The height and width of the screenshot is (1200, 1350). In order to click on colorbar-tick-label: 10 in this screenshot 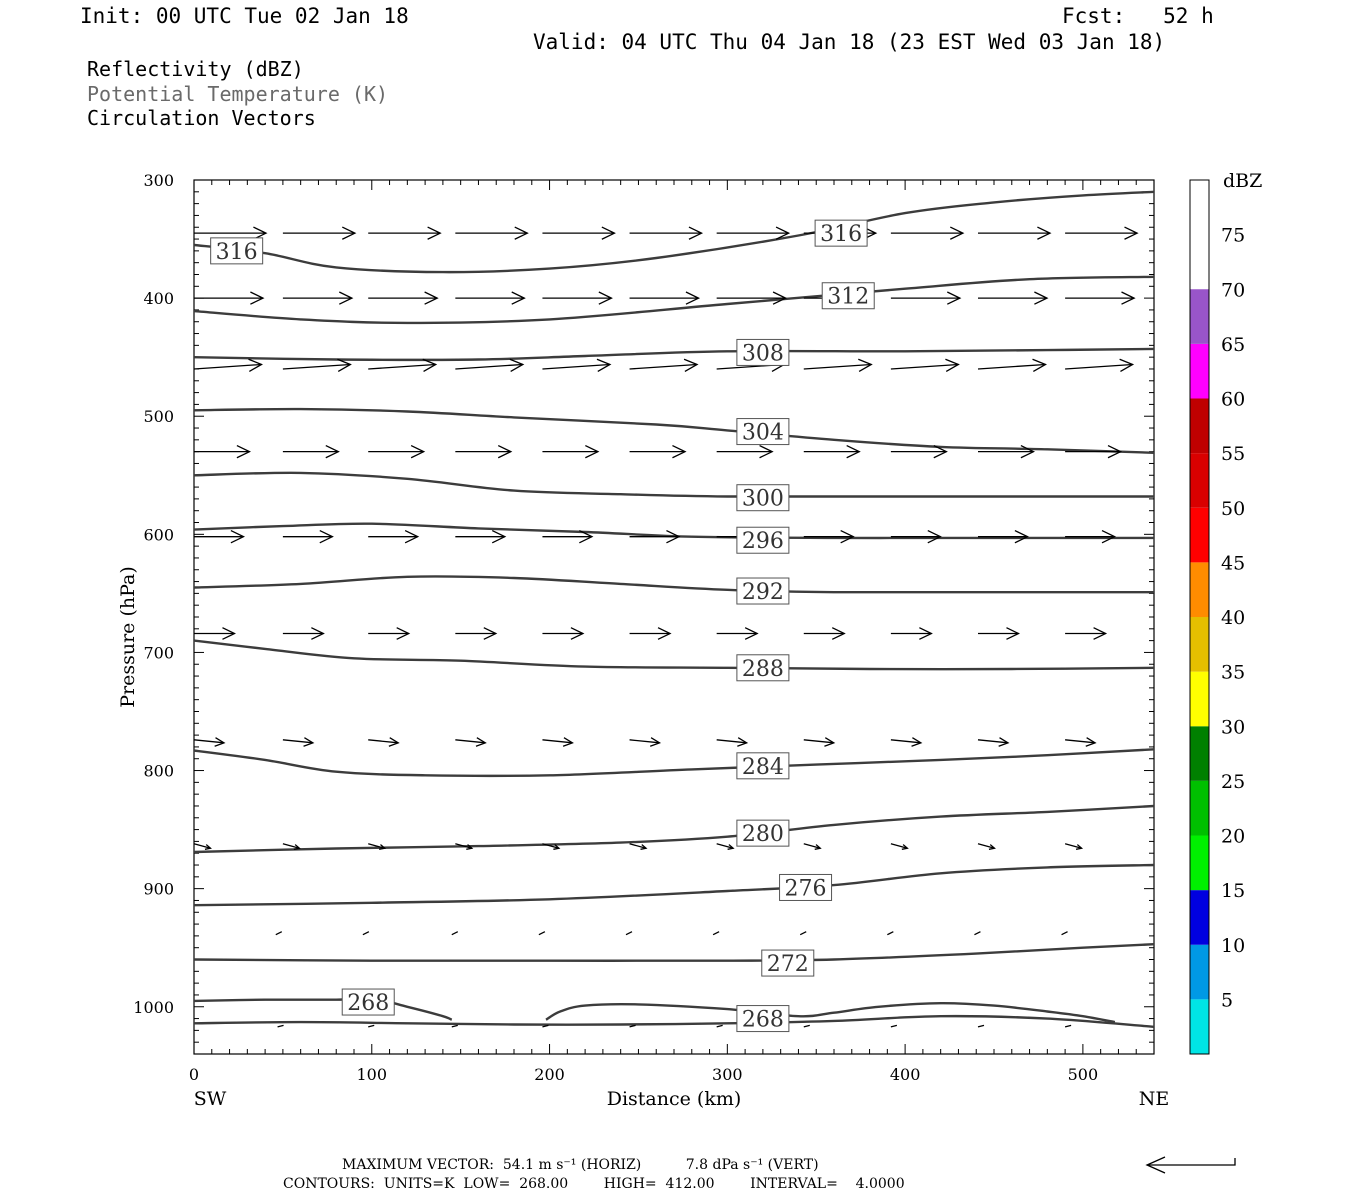, I will do `click(1233, 946)`.